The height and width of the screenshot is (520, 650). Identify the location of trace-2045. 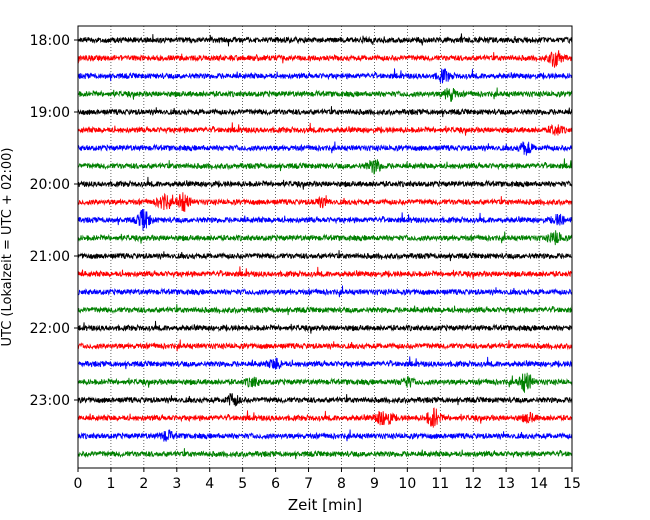
(325, 238).